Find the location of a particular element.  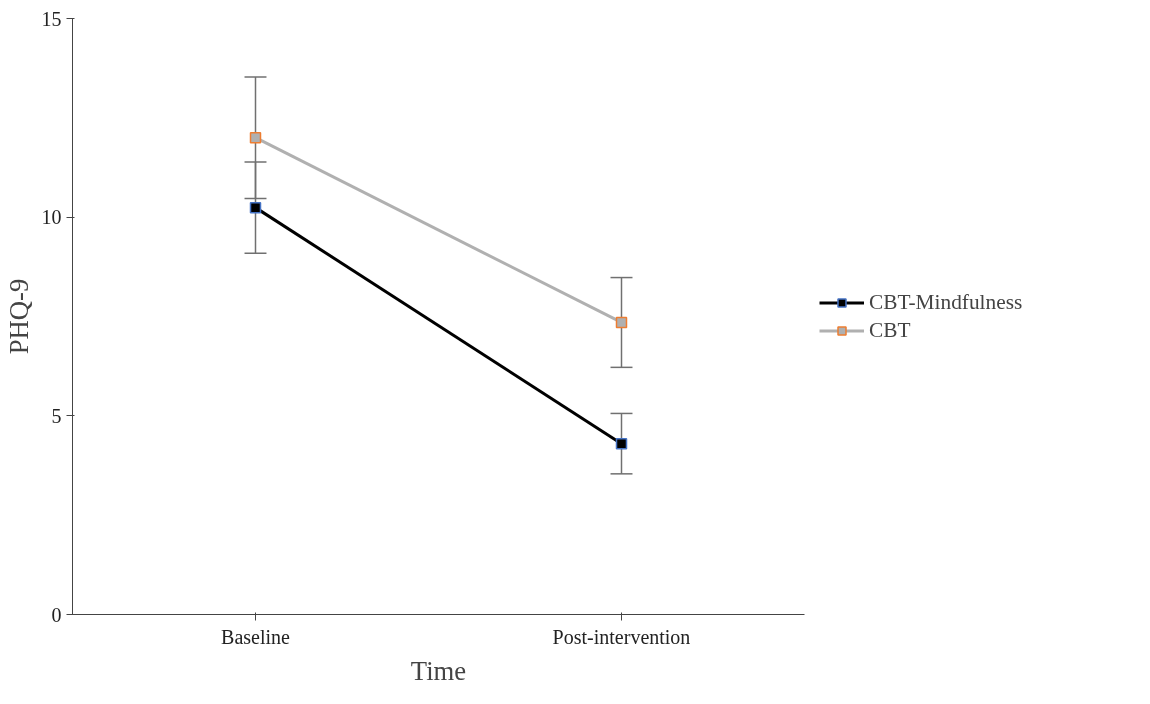

legend-label: CBT-Mindfulness is located at coordinates (946, 302).